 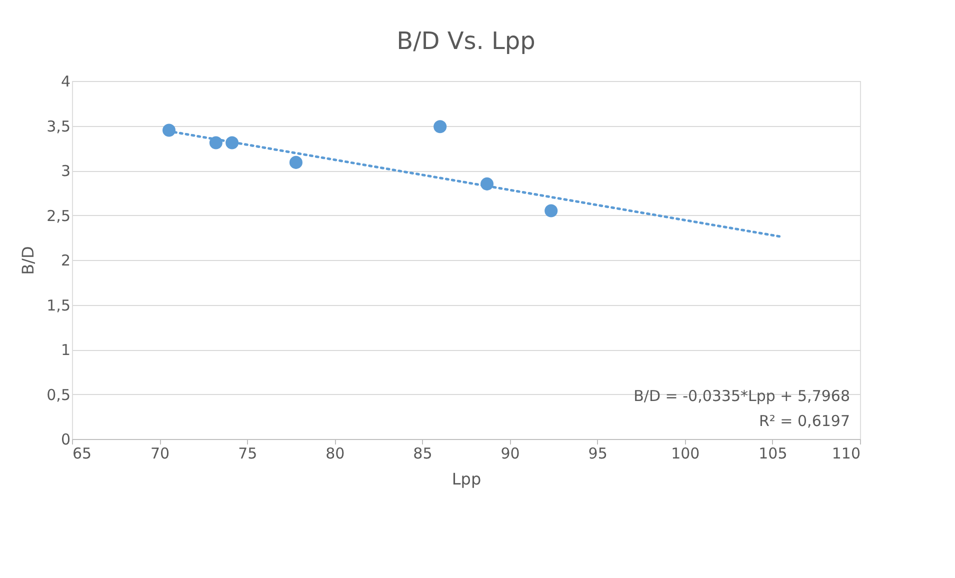 I want to click on x-tick-label: 80, so click(x=335, y=453).